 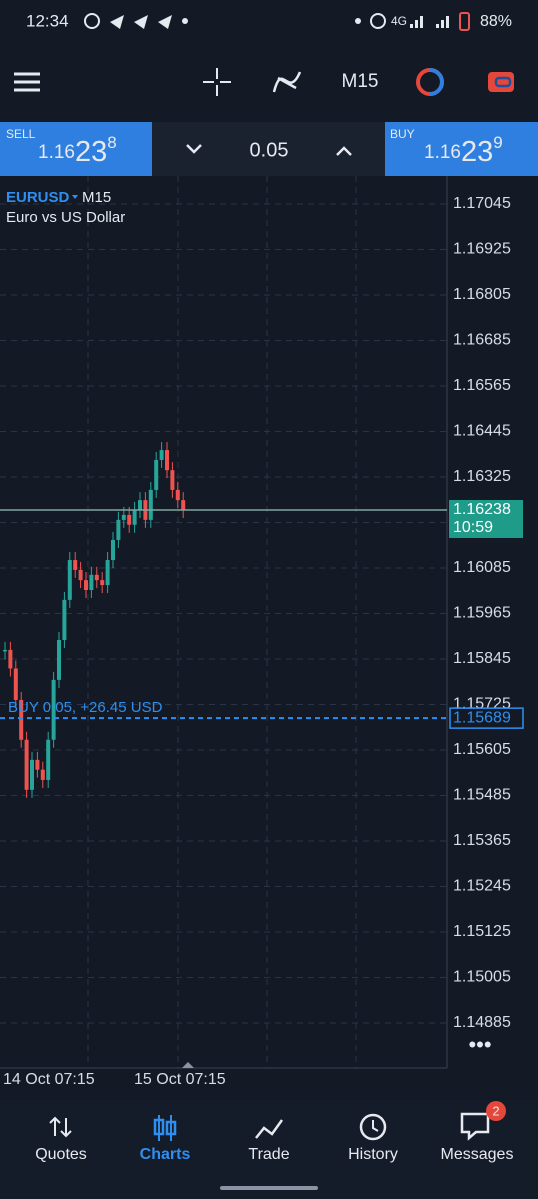 What do you see at coordinates (188, 1065) in the screenshot?
I see `scroll-marker` at bounding box center [188, 1065].